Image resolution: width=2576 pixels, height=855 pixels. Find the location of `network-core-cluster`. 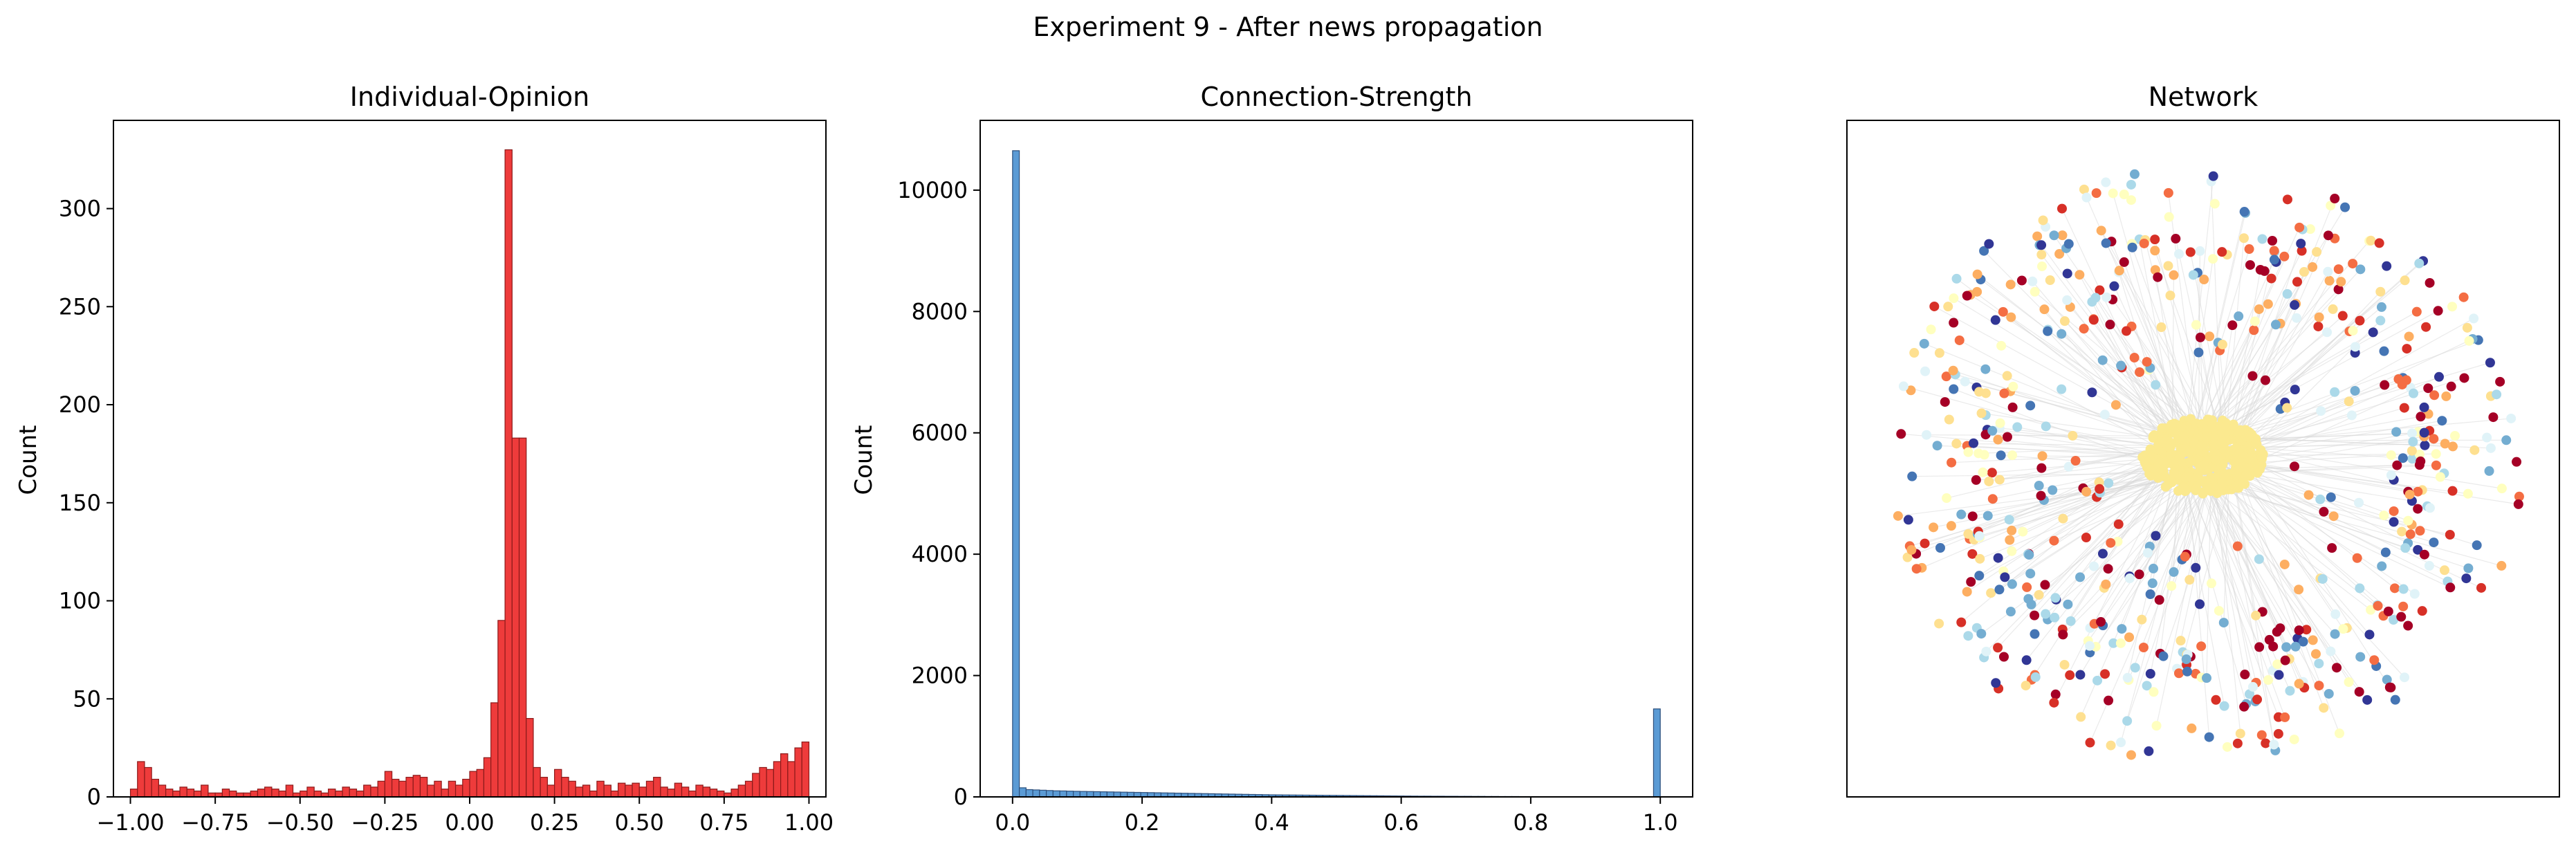

network-core-cluster is located at coordinates (2202, 456).